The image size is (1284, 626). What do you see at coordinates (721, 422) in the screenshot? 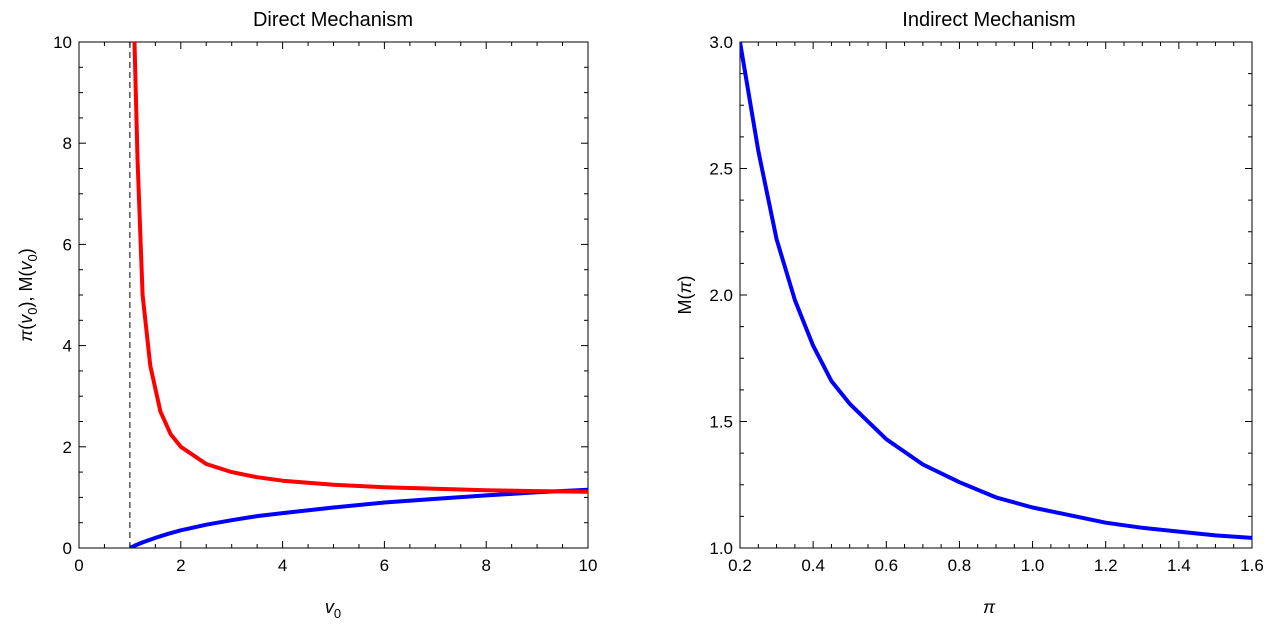
I see `indirect-y-tick-label: 1.5` at bounding box center [721, 422].